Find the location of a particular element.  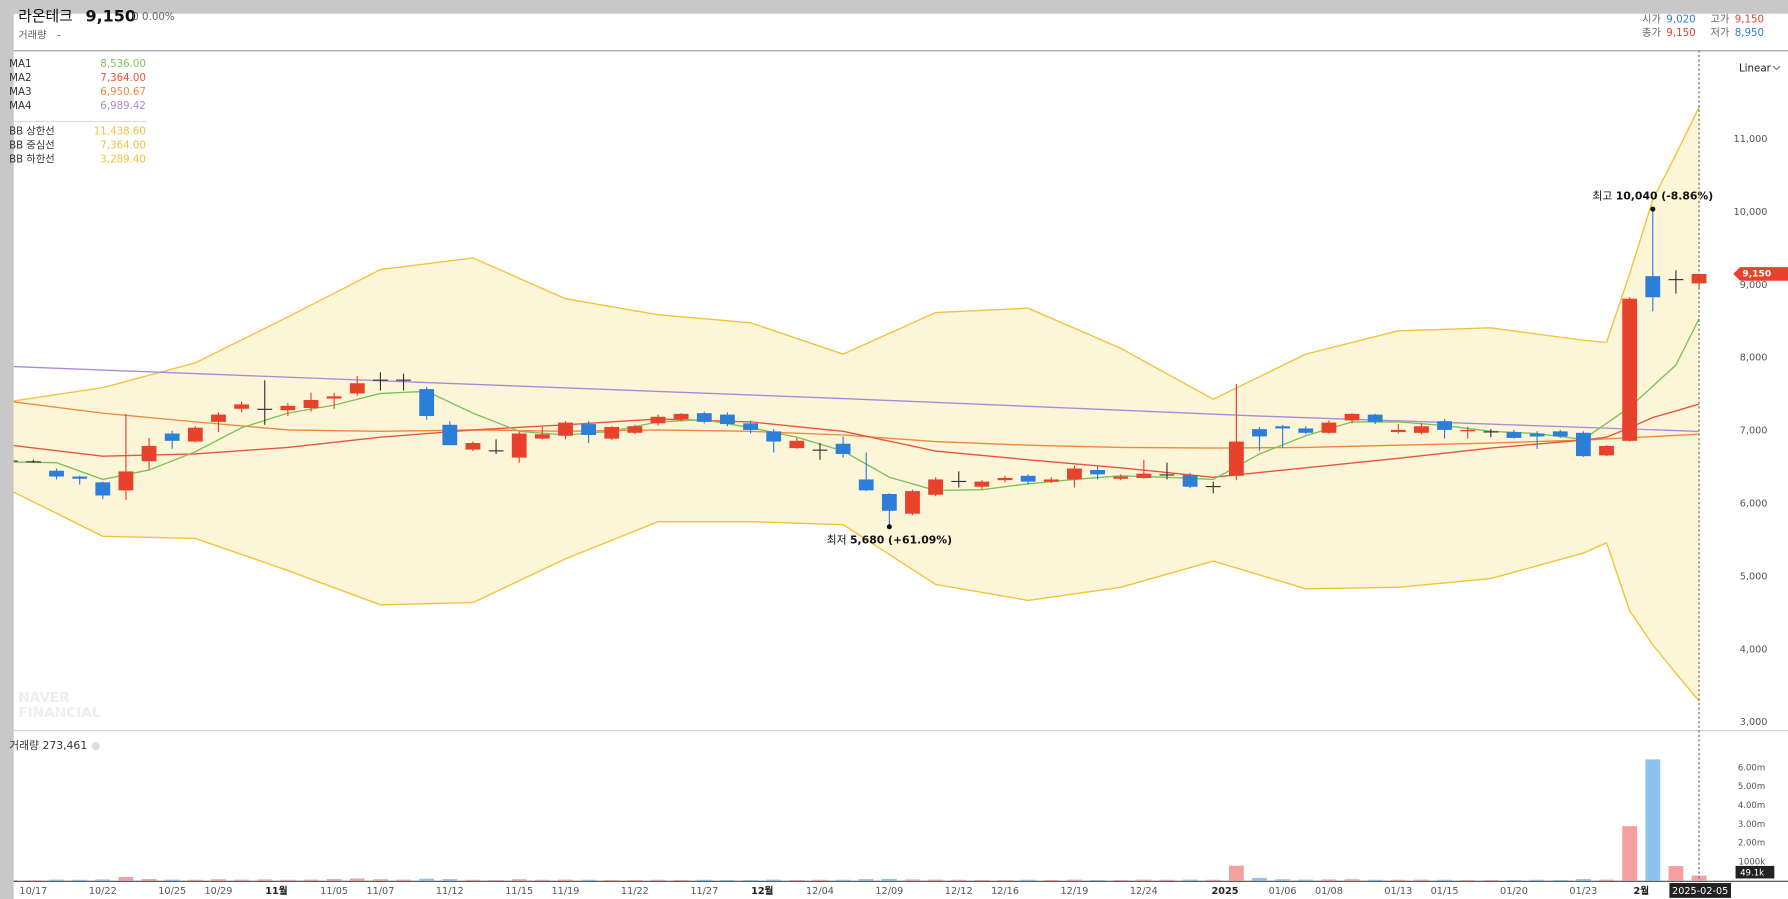

legend-value: 3,289.40 is located at coordinates (123, 159).